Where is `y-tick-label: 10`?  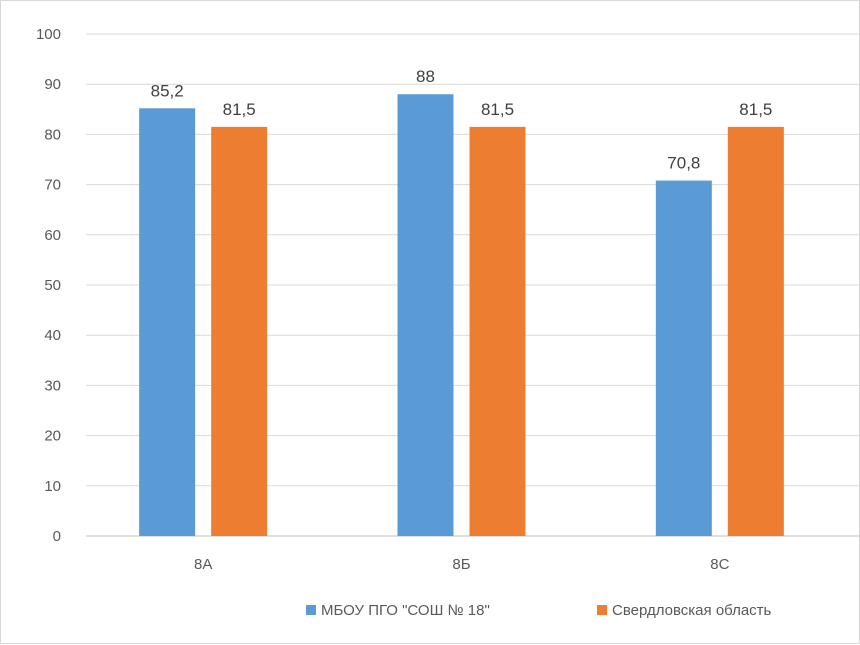
y-tick-label: 10 is located at coordinates (52, 486).